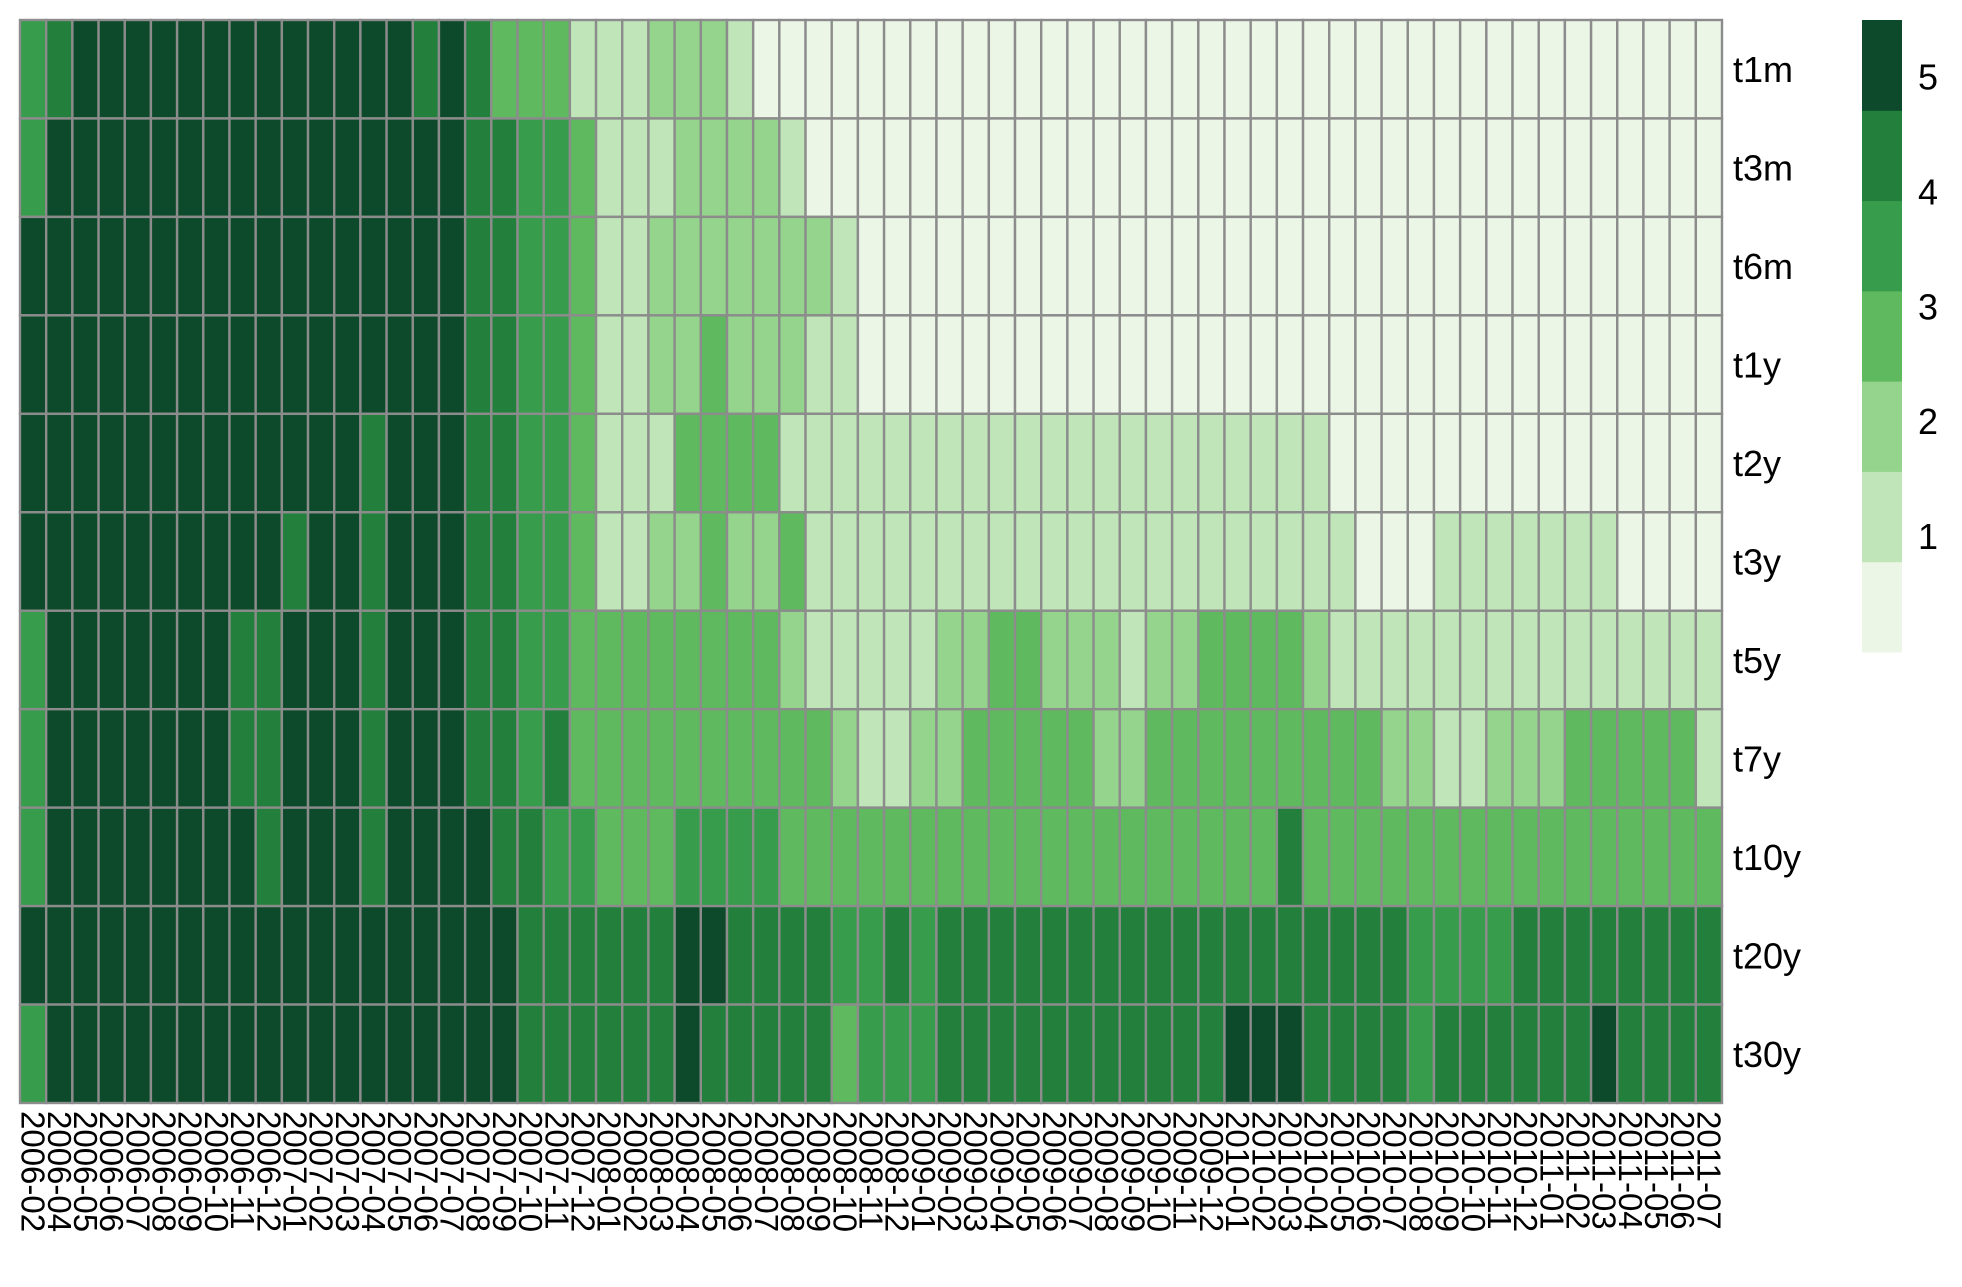  What do you see at coordinates (1928, 421) in the screenshot?
I see `legend-label-2: 2` at bounding box center [1928, 421].